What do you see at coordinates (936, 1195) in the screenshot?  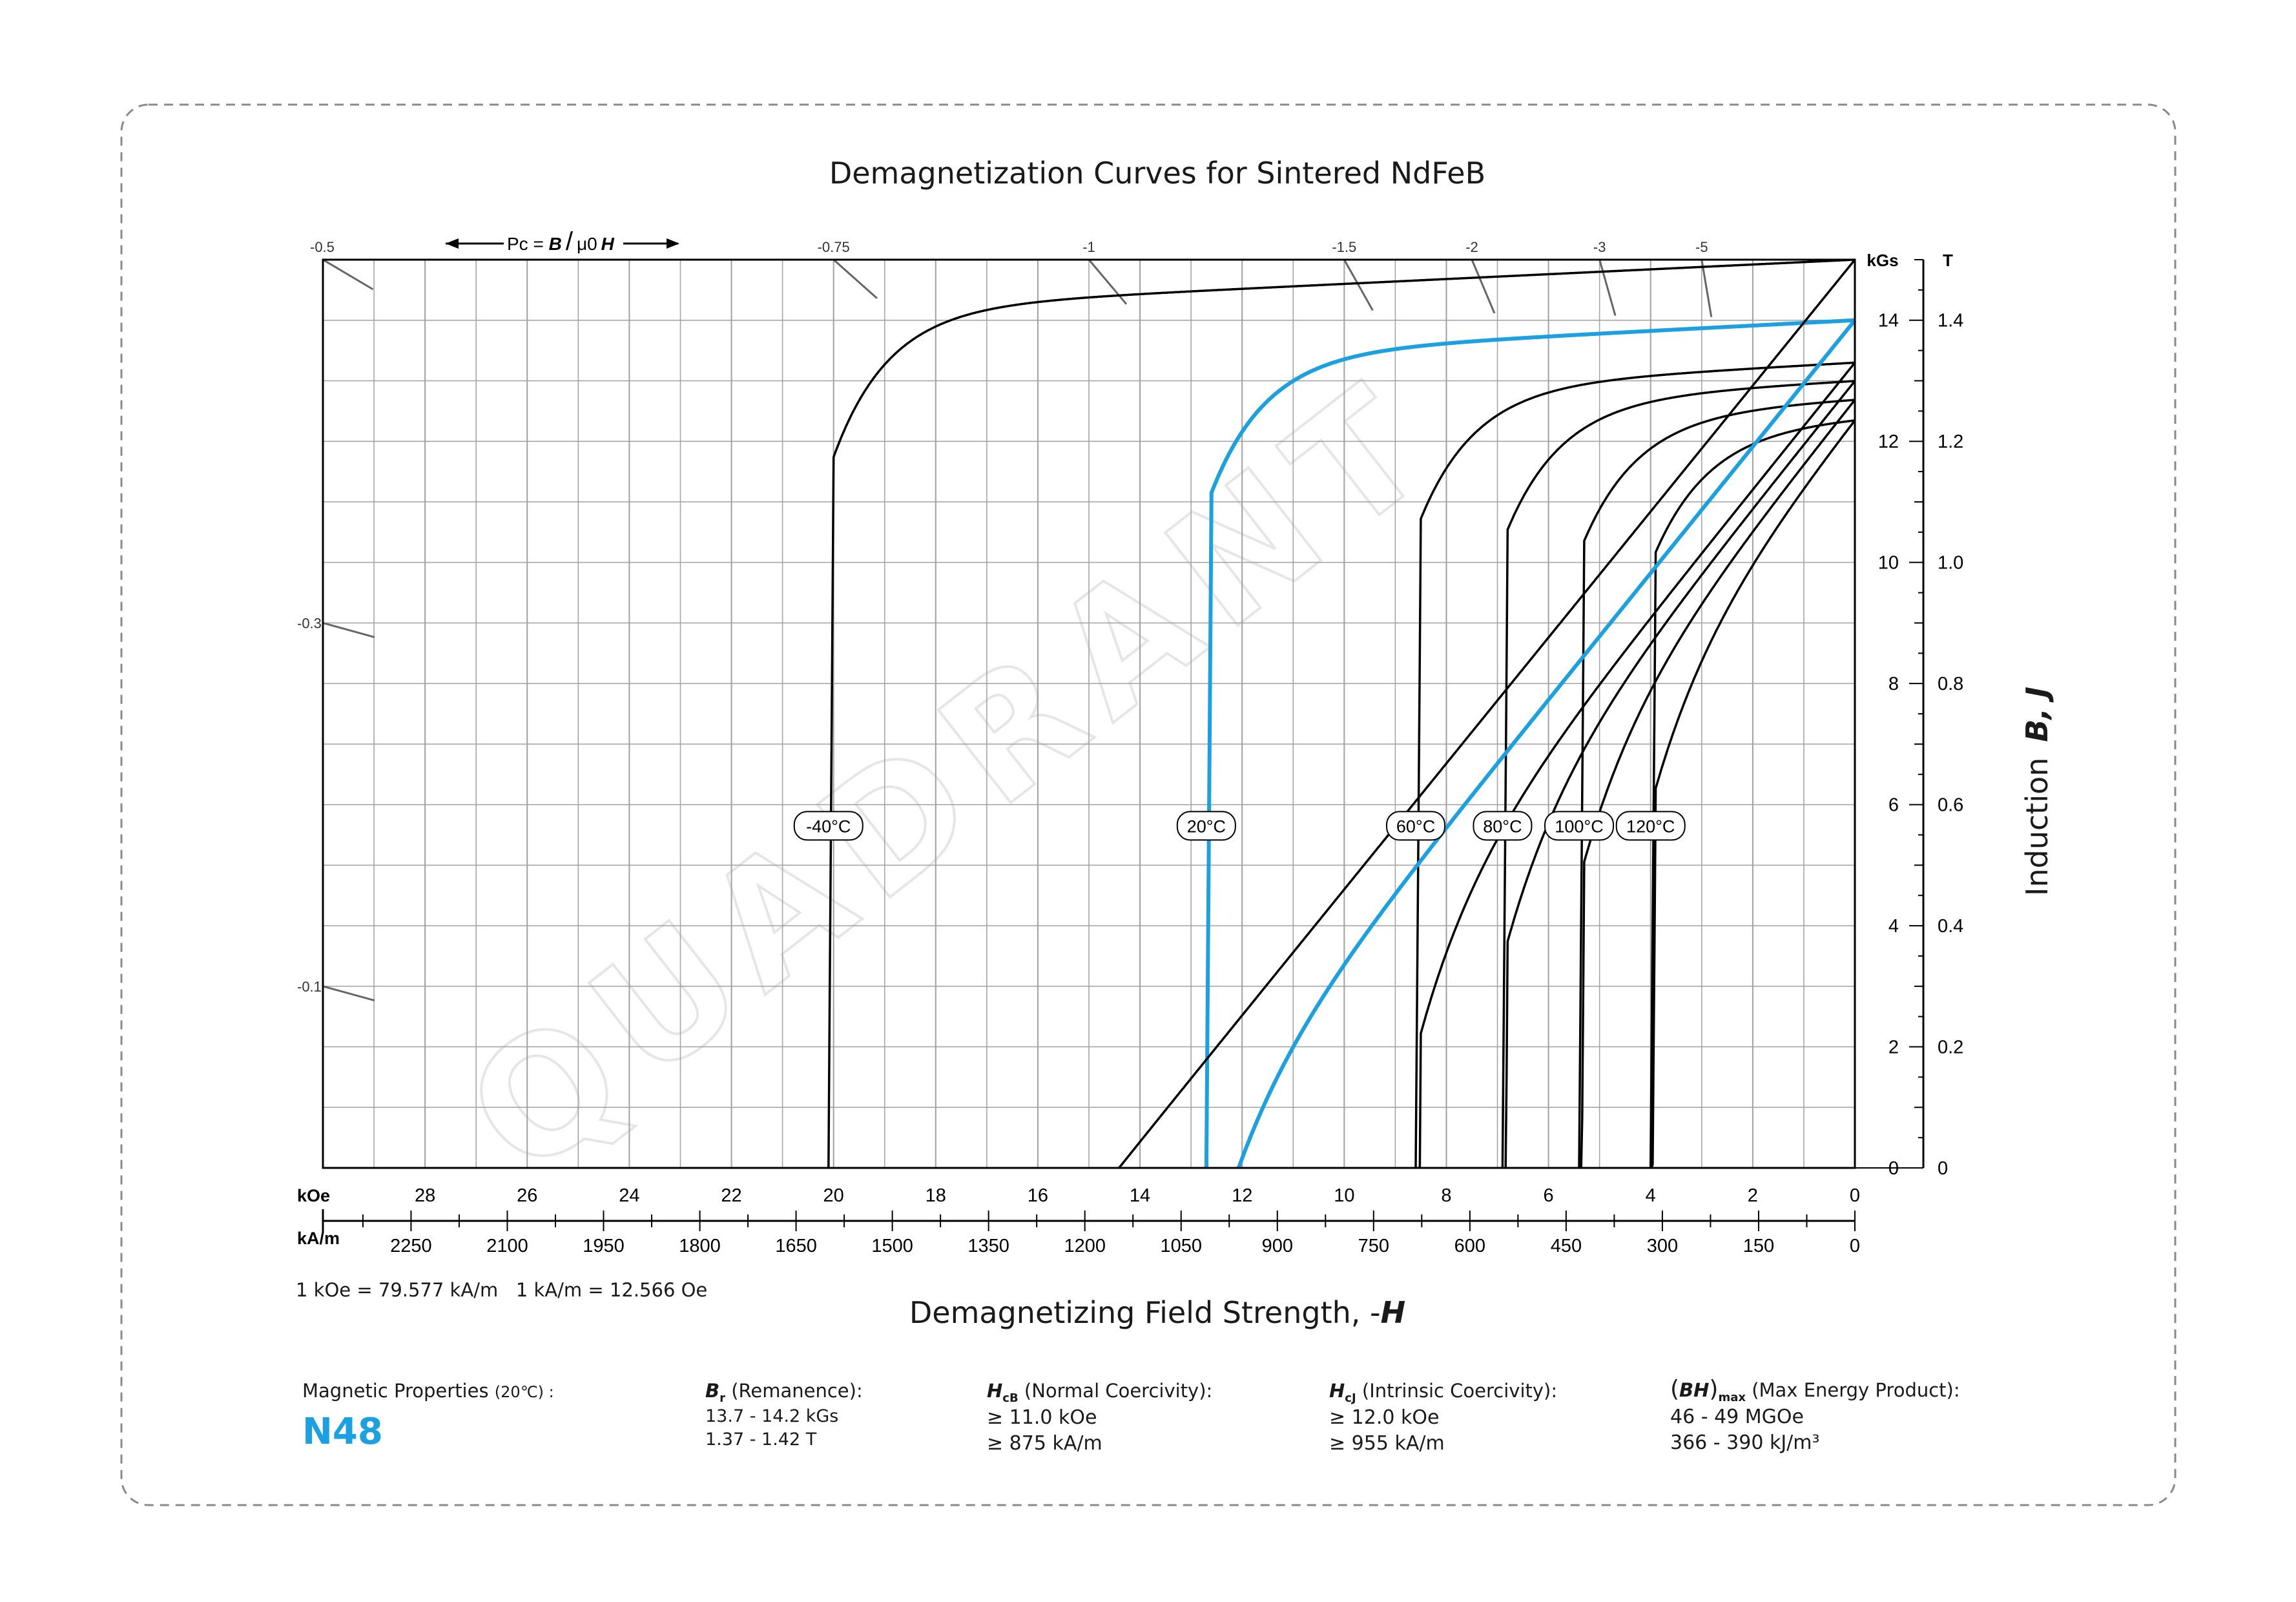 I see `x-tick-label-koe: 18` at bounding box center [936, 1195].